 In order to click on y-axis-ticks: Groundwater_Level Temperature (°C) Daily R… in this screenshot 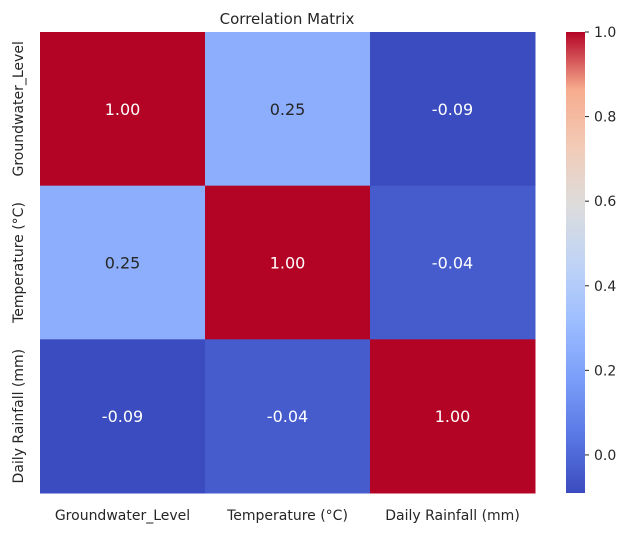, I will do `click(19, 262)`.